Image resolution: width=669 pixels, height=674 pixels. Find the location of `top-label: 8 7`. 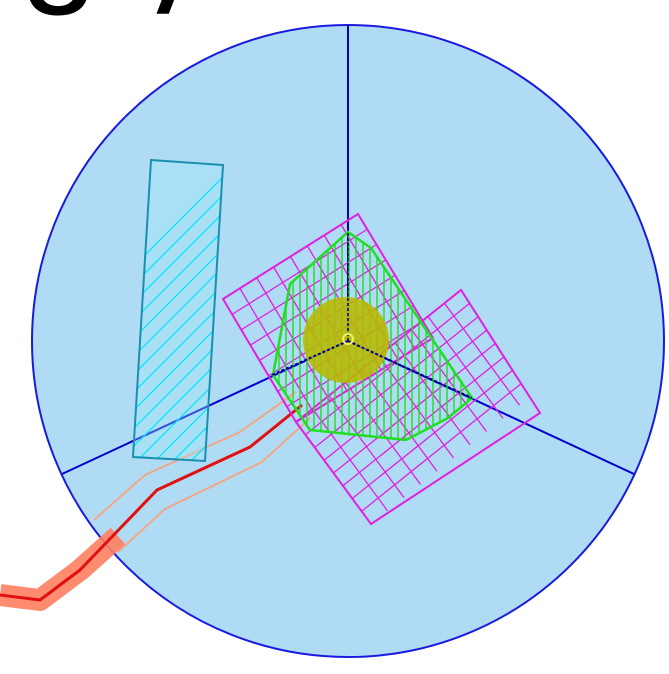

top-label: 8 7 is located at coordinates (115, 21).